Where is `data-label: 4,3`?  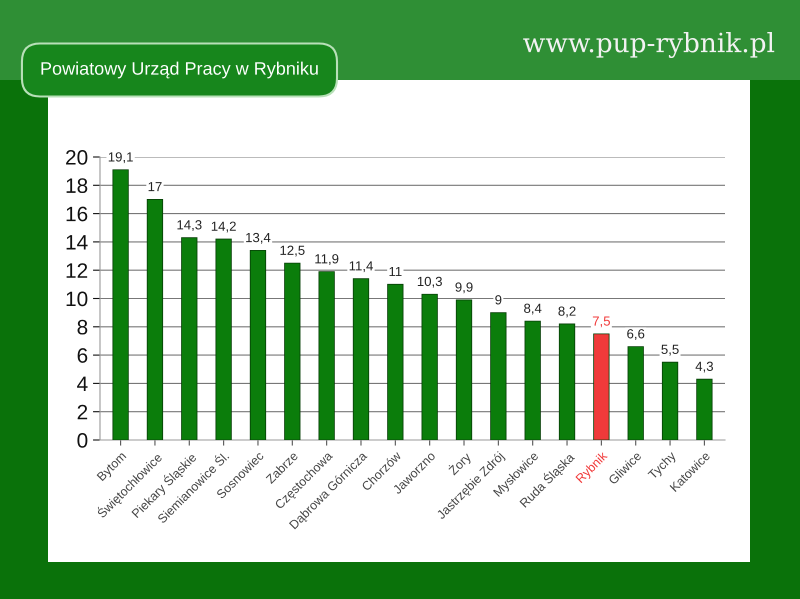
data-label: 4,3 is located at coordinates (704, 367).